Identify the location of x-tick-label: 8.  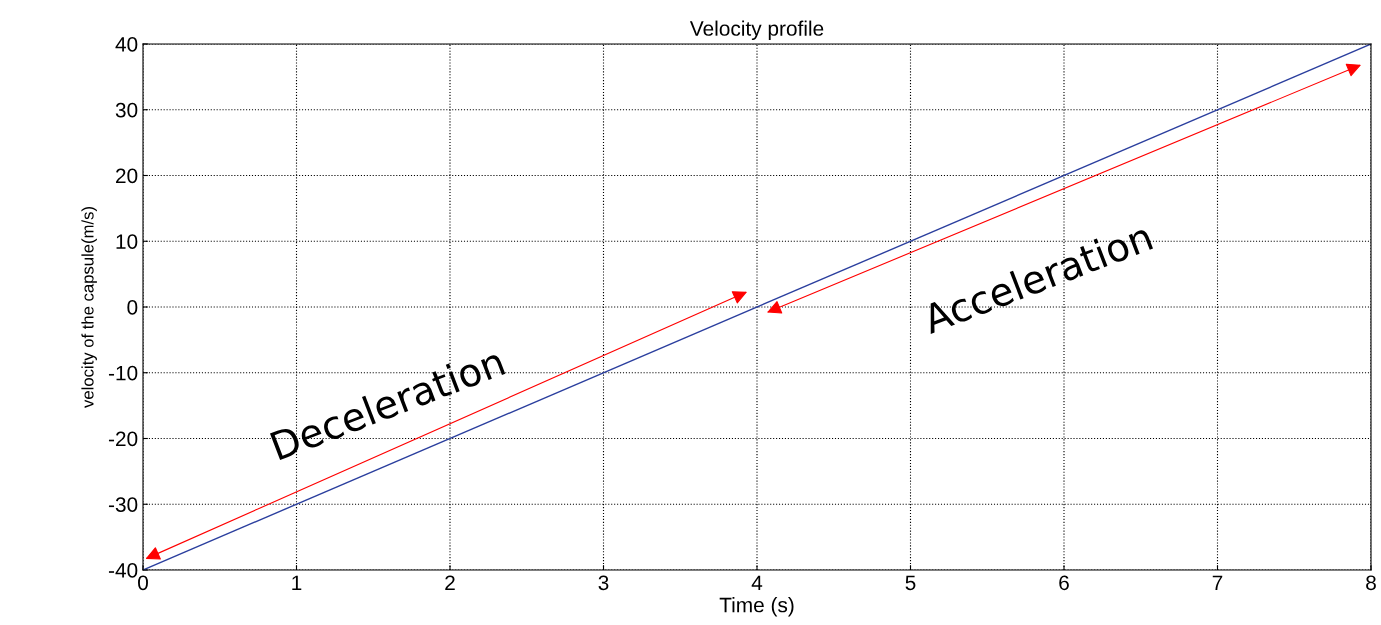
(1371, 583).